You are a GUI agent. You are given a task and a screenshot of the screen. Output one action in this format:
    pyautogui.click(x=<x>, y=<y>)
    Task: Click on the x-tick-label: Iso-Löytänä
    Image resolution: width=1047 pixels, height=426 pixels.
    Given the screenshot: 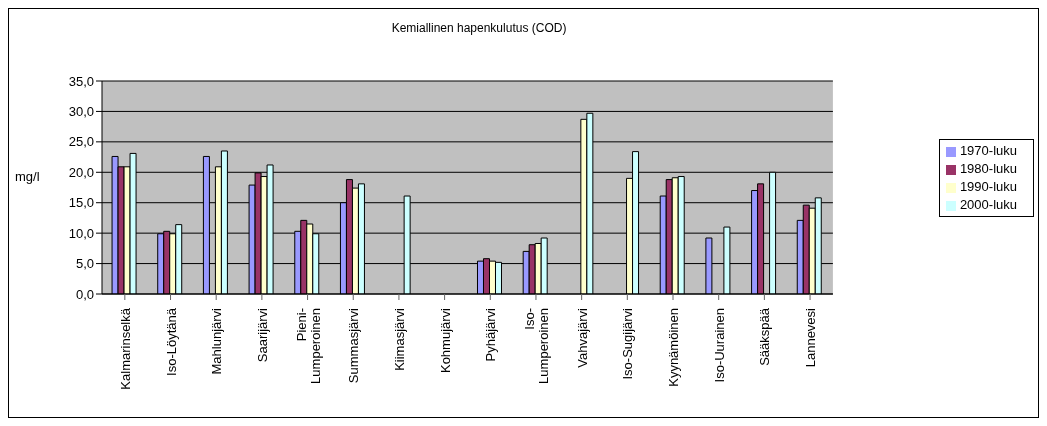 What is the action you would take?
    pyautogui.click(x=171, y=341)
    